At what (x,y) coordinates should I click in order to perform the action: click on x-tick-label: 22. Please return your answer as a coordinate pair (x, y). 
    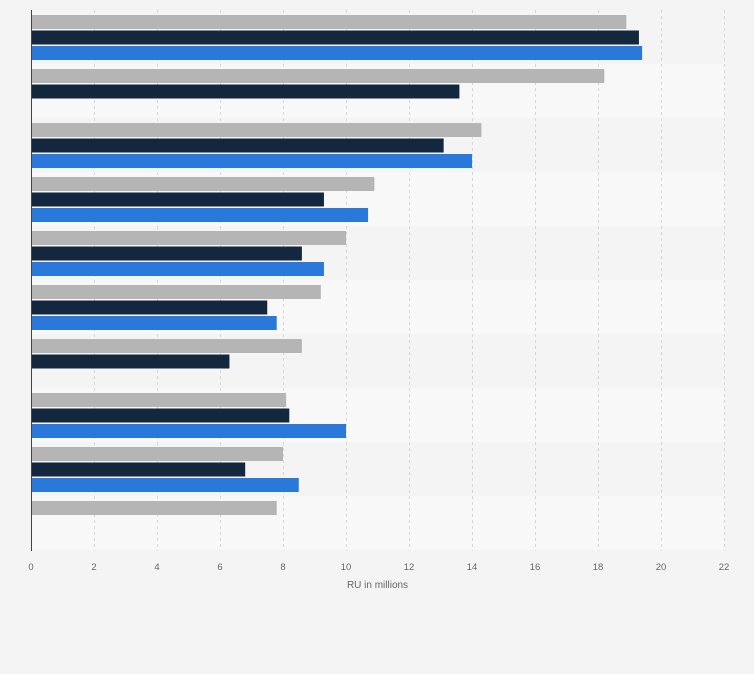
    Looking at the image, I should click on (724, 567).